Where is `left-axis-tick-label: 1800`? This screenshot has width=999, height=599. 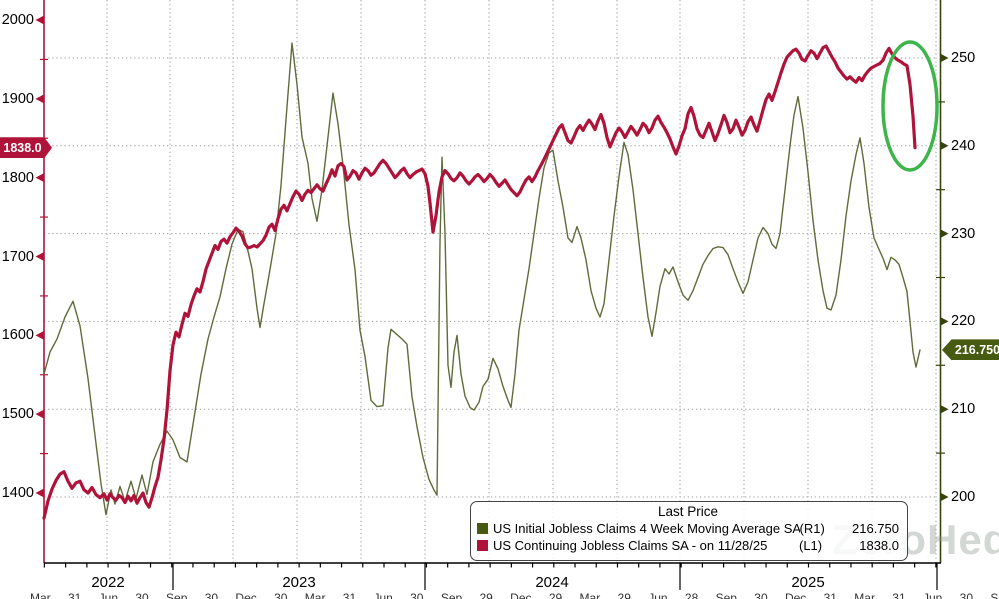
left-axis-tick-label: 1800 is located at coordinates (17, 177).